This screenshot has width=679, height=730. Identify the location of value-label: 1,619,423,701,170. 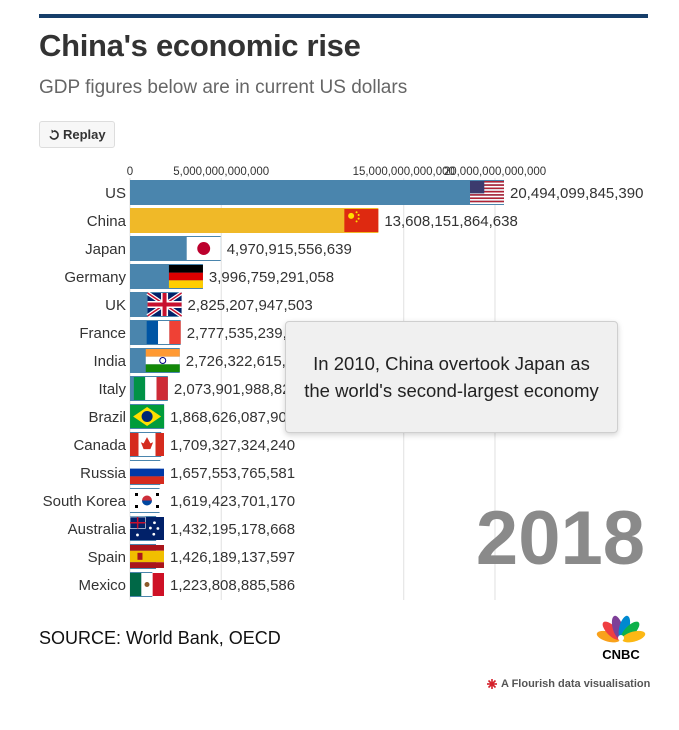
(232, 501).